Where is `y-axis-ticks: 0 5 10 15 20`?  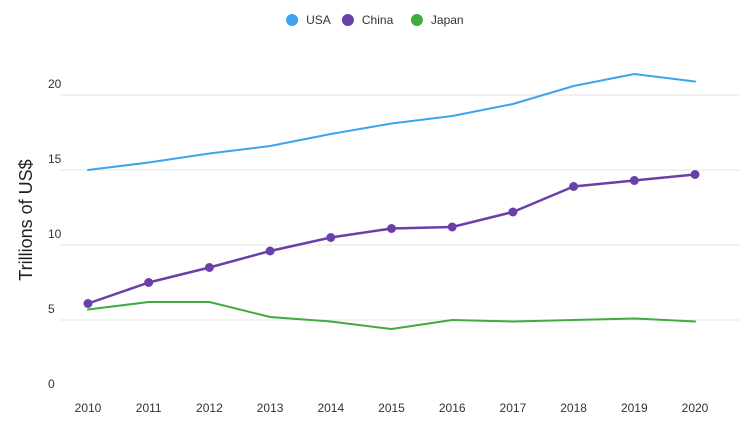 y-axis-ticks: 0 5 10 15 20 is located at coordinates (55, 234).